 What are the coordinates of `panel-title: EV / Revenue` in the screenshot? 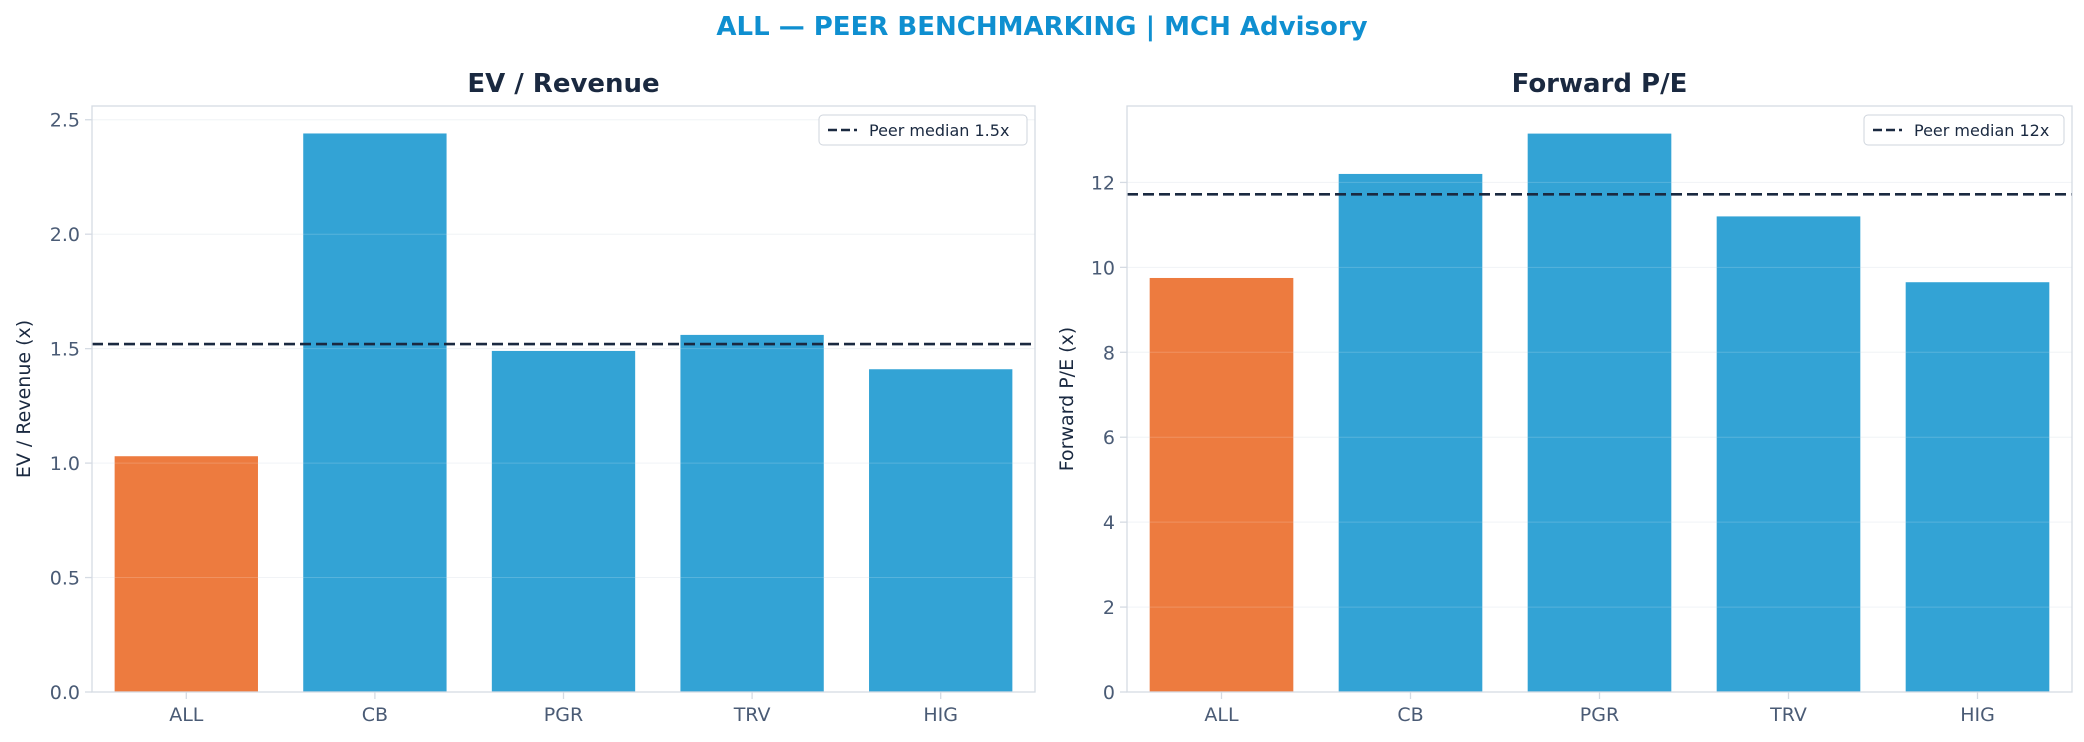 It's located at (563, 84).